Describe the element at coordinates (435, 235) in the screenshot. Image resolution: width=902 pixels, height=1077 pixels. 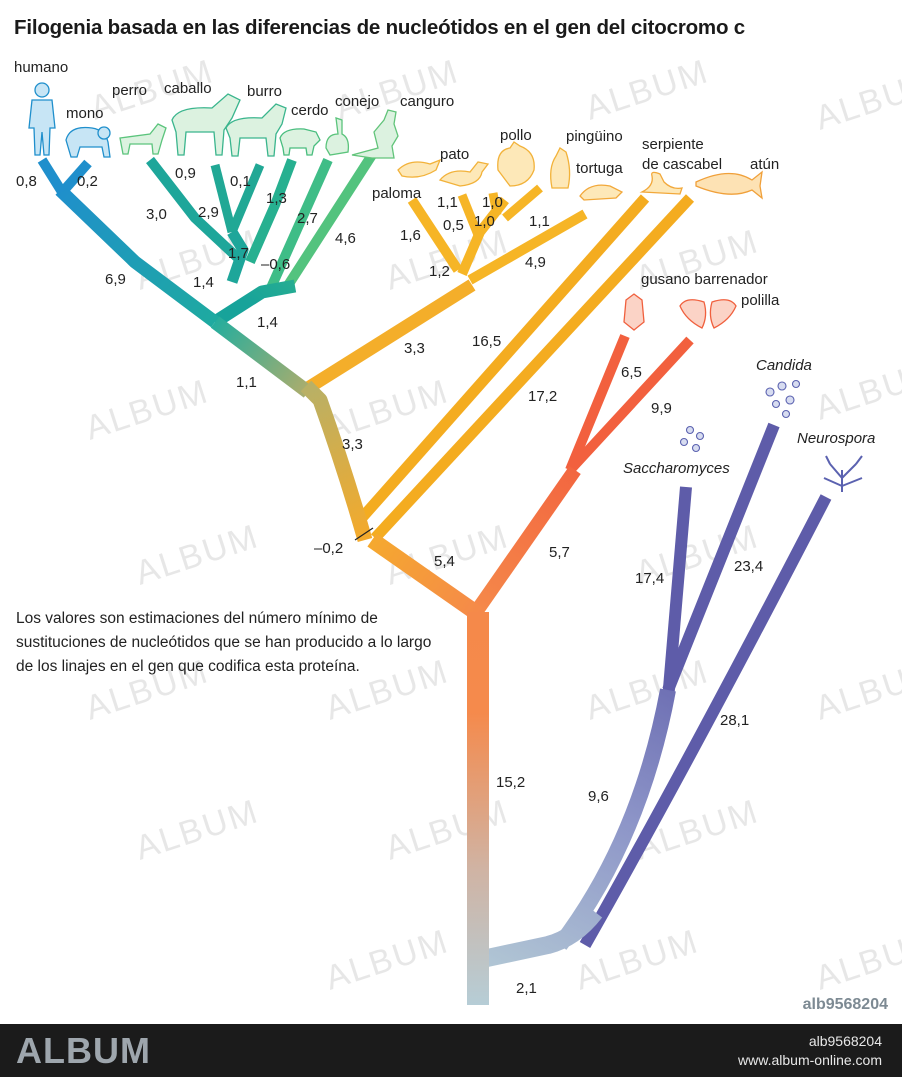
I see `branch-paloma` at that location.